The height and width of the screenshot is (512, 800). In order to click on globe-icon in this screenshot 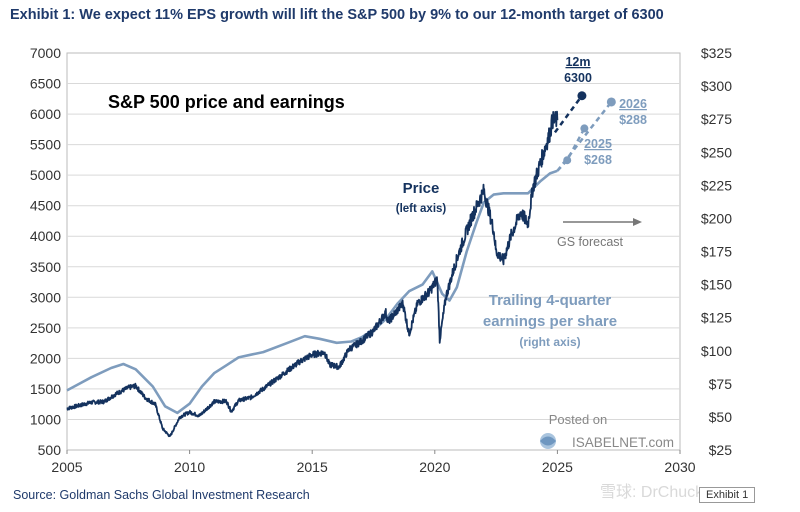, I will do `click(548, 441)`.